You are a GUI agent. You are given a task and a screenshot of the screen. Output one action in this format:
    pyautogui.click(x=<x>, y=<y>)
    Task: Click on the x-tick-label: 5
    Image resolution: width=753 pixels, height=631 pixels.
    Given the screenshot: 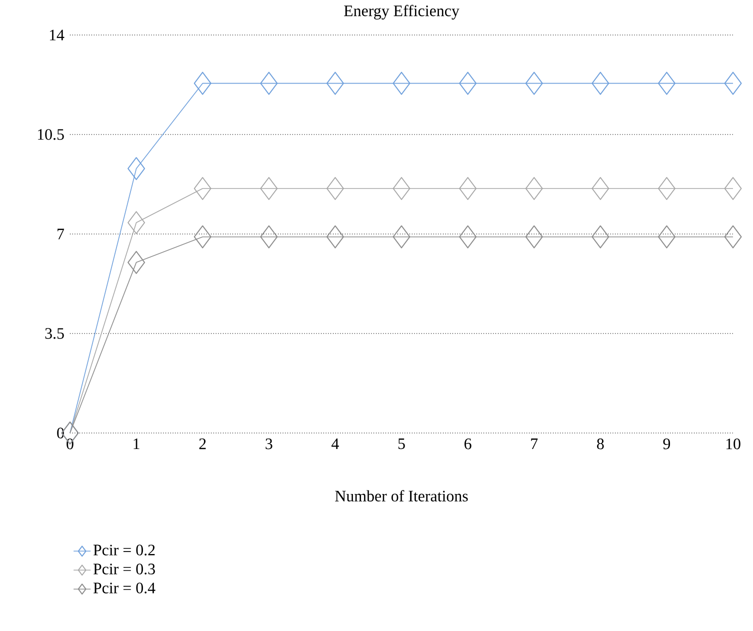 What is the action you would take?
    pyautogui.click(x=401, y=444)
    